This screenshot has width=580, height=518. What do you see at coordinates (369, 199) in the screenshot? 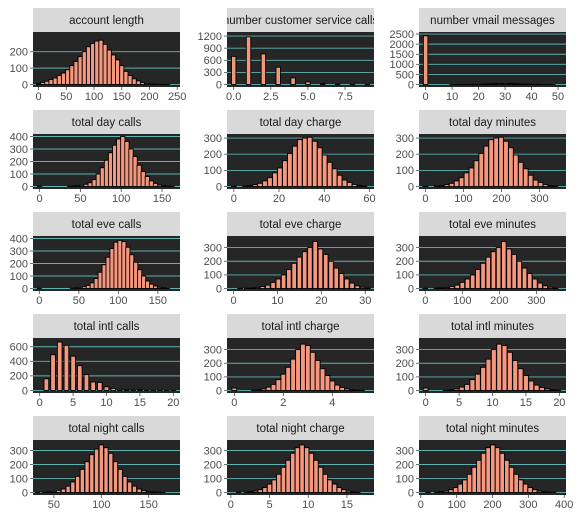
I see `x-tick-label: 60` at bounding box center [369, 199].